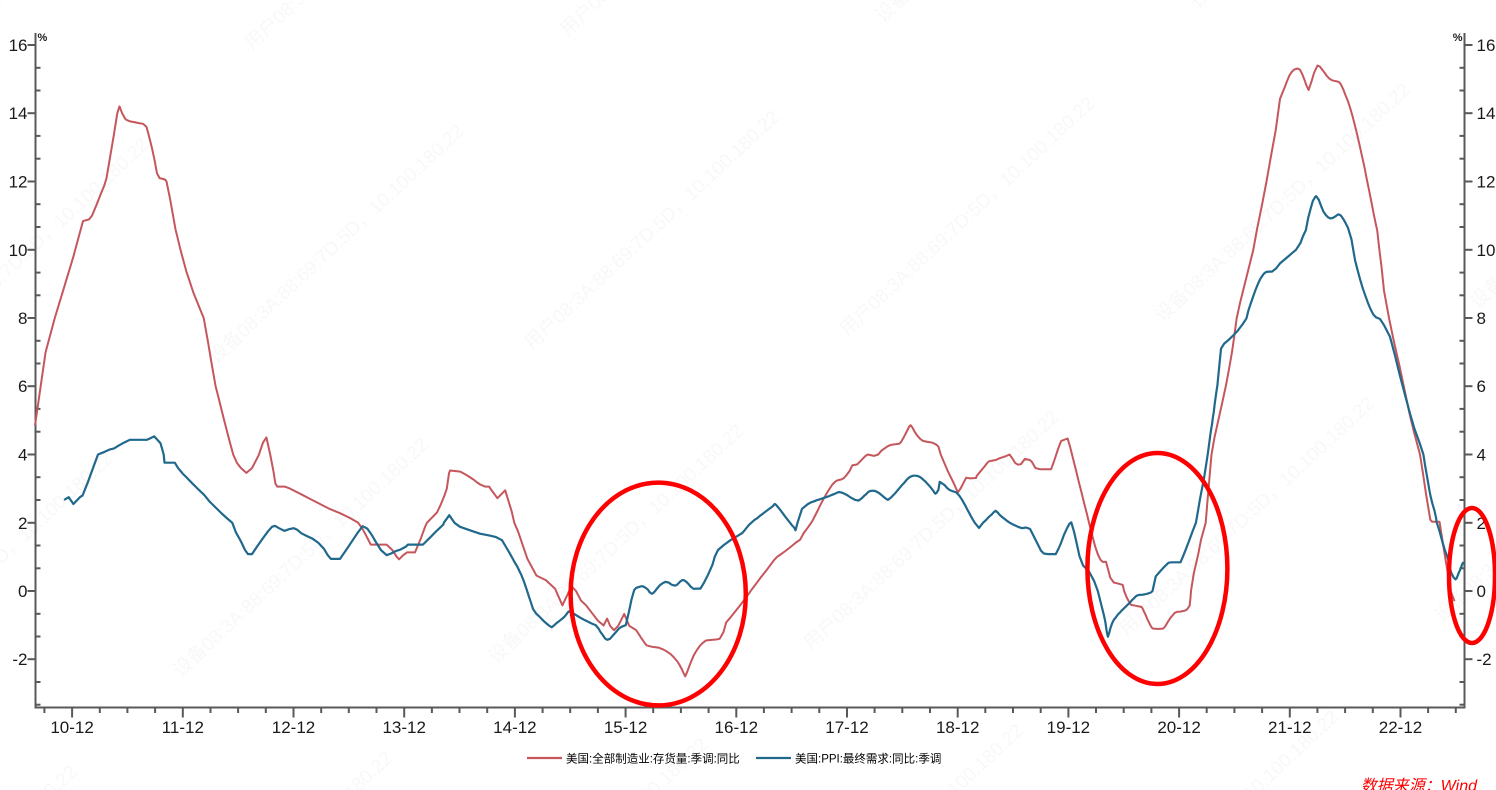 This screenshot has height=790, width=1496. What do you see at coordinates (1400, 727) in the screenshot?
I see `svg-text: 22-12` at bounding box center [1400, 727].